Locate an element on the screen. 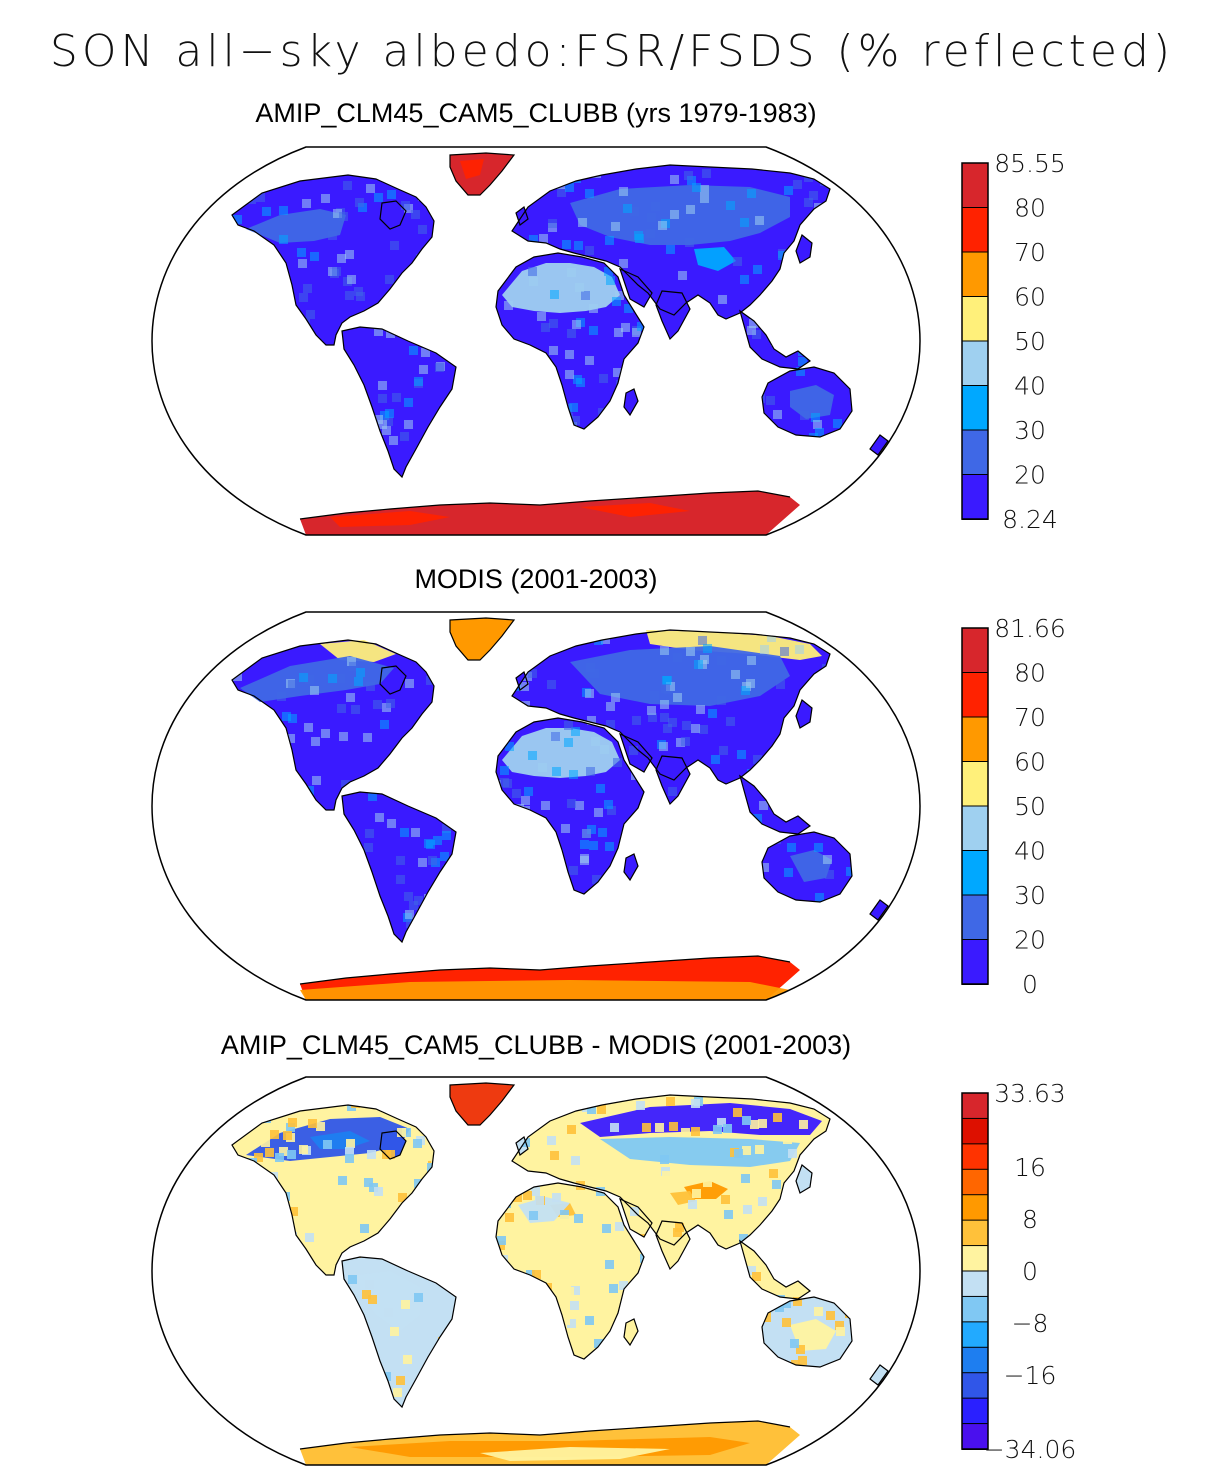 The width and height of the screenshot is (1224, 1468). colorbar-tick-label: 50 is located at coordinates (1030, 341).